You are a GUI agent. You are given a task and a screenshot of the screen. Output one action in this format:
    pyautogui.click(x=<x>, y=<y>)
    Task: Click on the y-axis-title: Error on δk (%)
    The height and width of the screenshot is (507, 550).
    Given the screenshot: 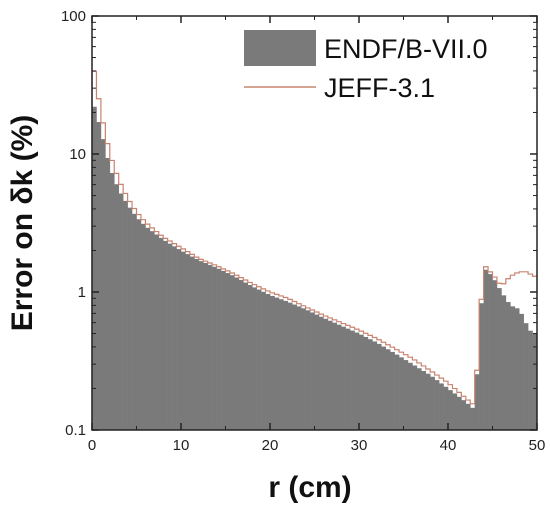 What is the action you would take?
    pyautogui.click(x=22, y=223)
    